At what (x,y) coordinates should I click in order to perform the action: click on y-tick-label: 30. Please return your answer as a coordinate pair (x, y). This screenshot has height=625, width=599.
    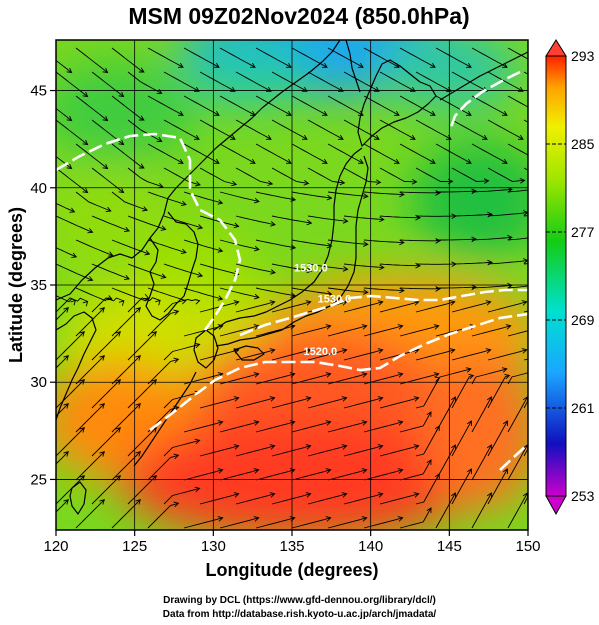
    Looking at the image, I should click on (38, 382).